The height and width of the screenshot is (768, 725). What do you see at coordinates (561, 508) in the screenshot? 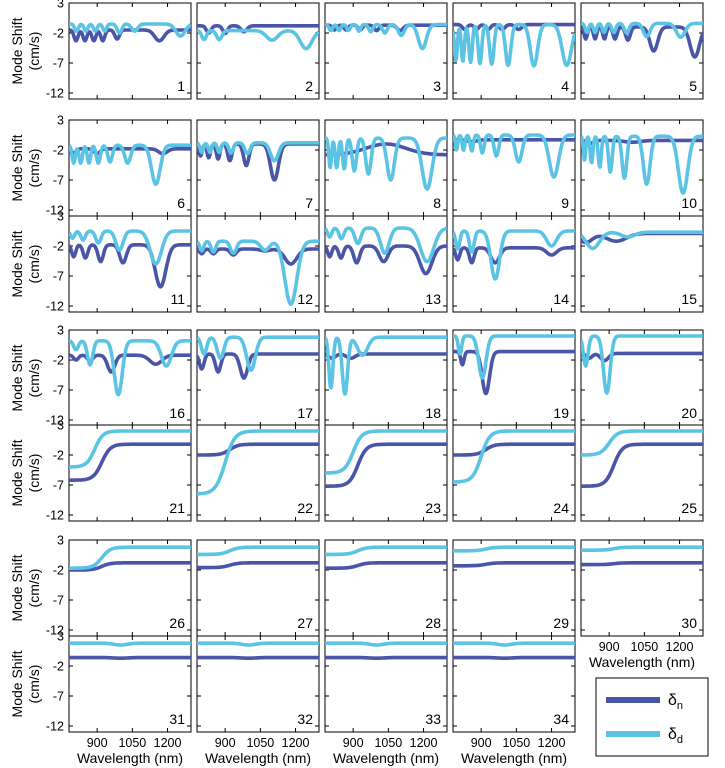
I see `panel-number: 24` at bounding box center [561, 508].